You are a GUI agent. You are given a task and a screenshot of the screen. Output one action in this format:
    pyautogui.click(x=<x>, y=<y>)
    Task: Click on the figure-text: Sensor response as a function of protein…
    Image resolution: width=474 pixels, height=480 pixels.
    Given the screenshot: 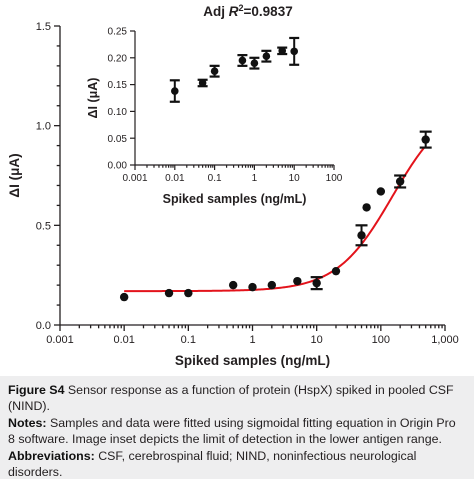 What is the action you would take?
    pyautogui.click(x=231, y=398)
    